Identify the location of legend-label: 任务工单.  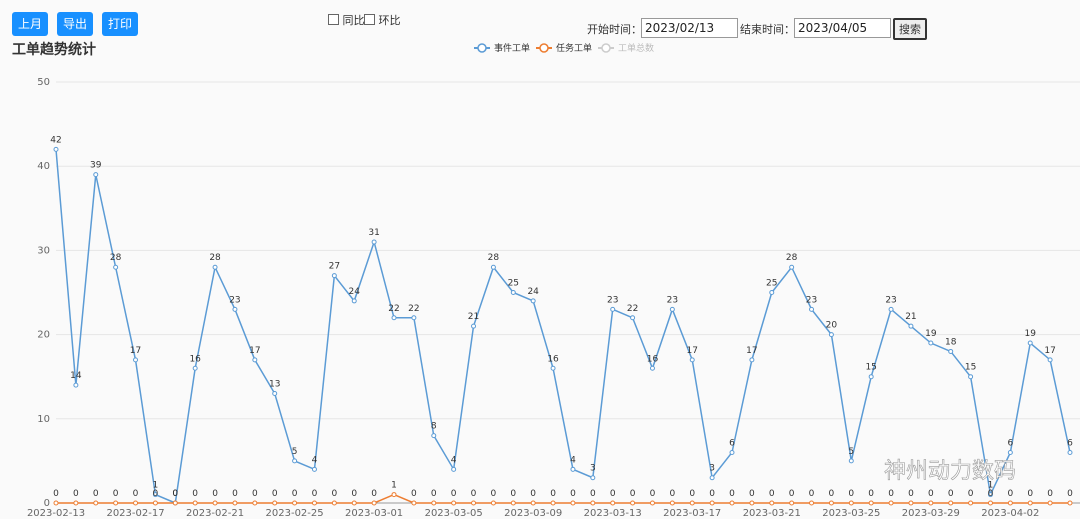
(574, 48).